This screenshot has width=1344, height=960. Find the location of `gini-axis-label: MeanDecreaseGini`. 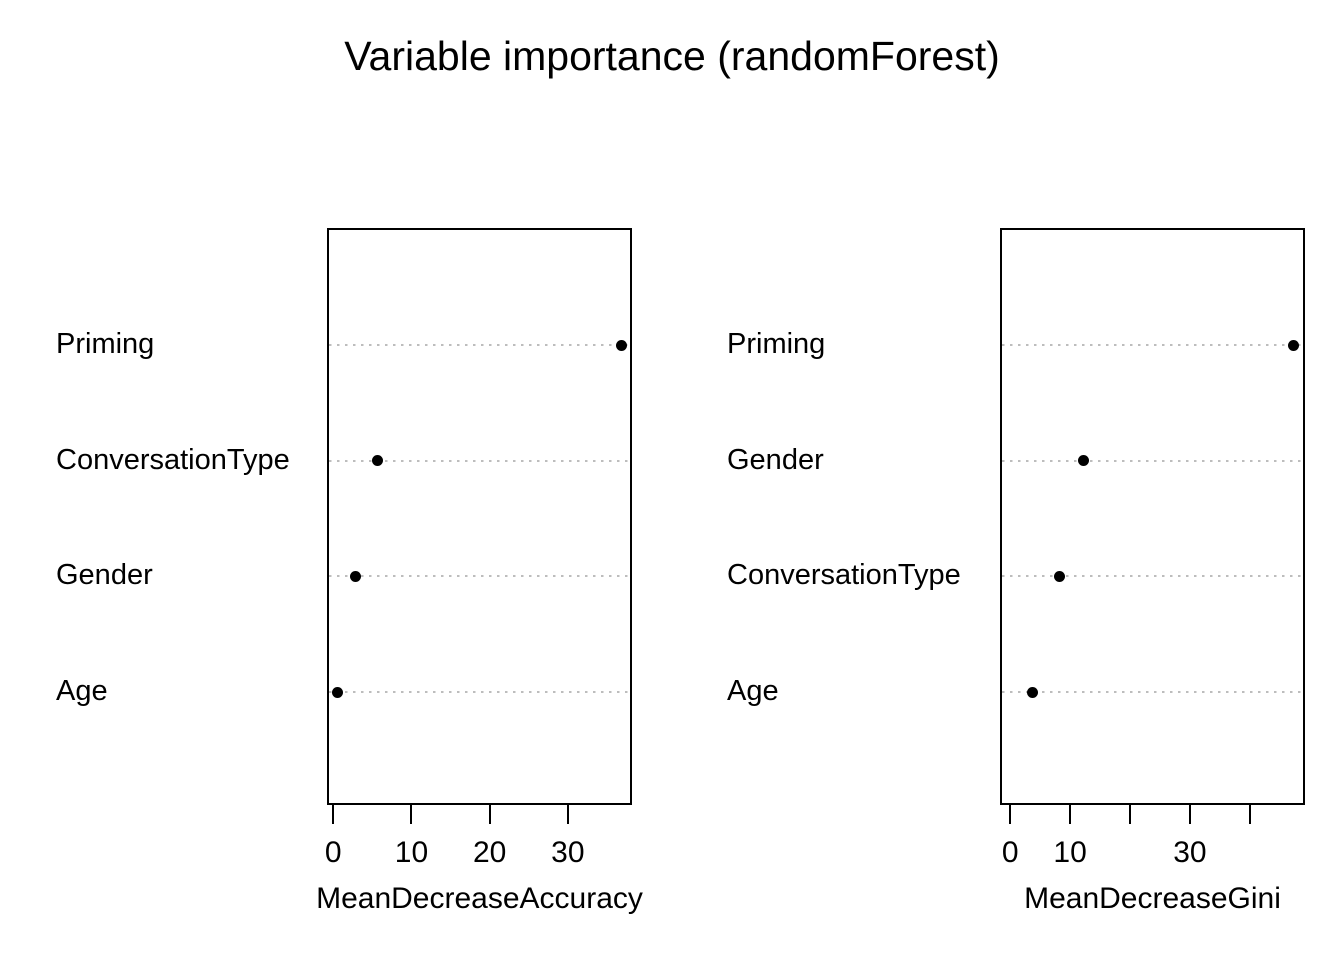

gini-axis-label: MeanDecreaseGini is located at coordinates (1152, 898).